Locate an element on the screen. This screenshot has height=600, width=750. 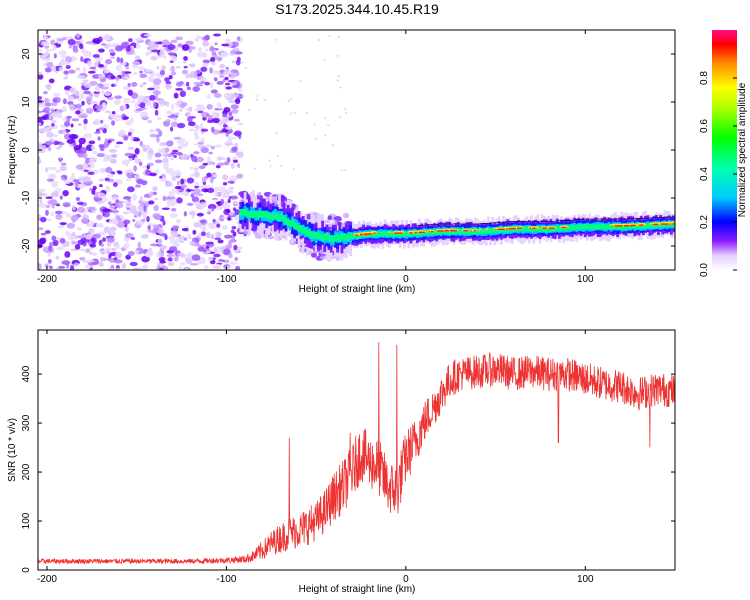
spectrogram-y-tick-label: 0 is located at coordinates (26, 150).